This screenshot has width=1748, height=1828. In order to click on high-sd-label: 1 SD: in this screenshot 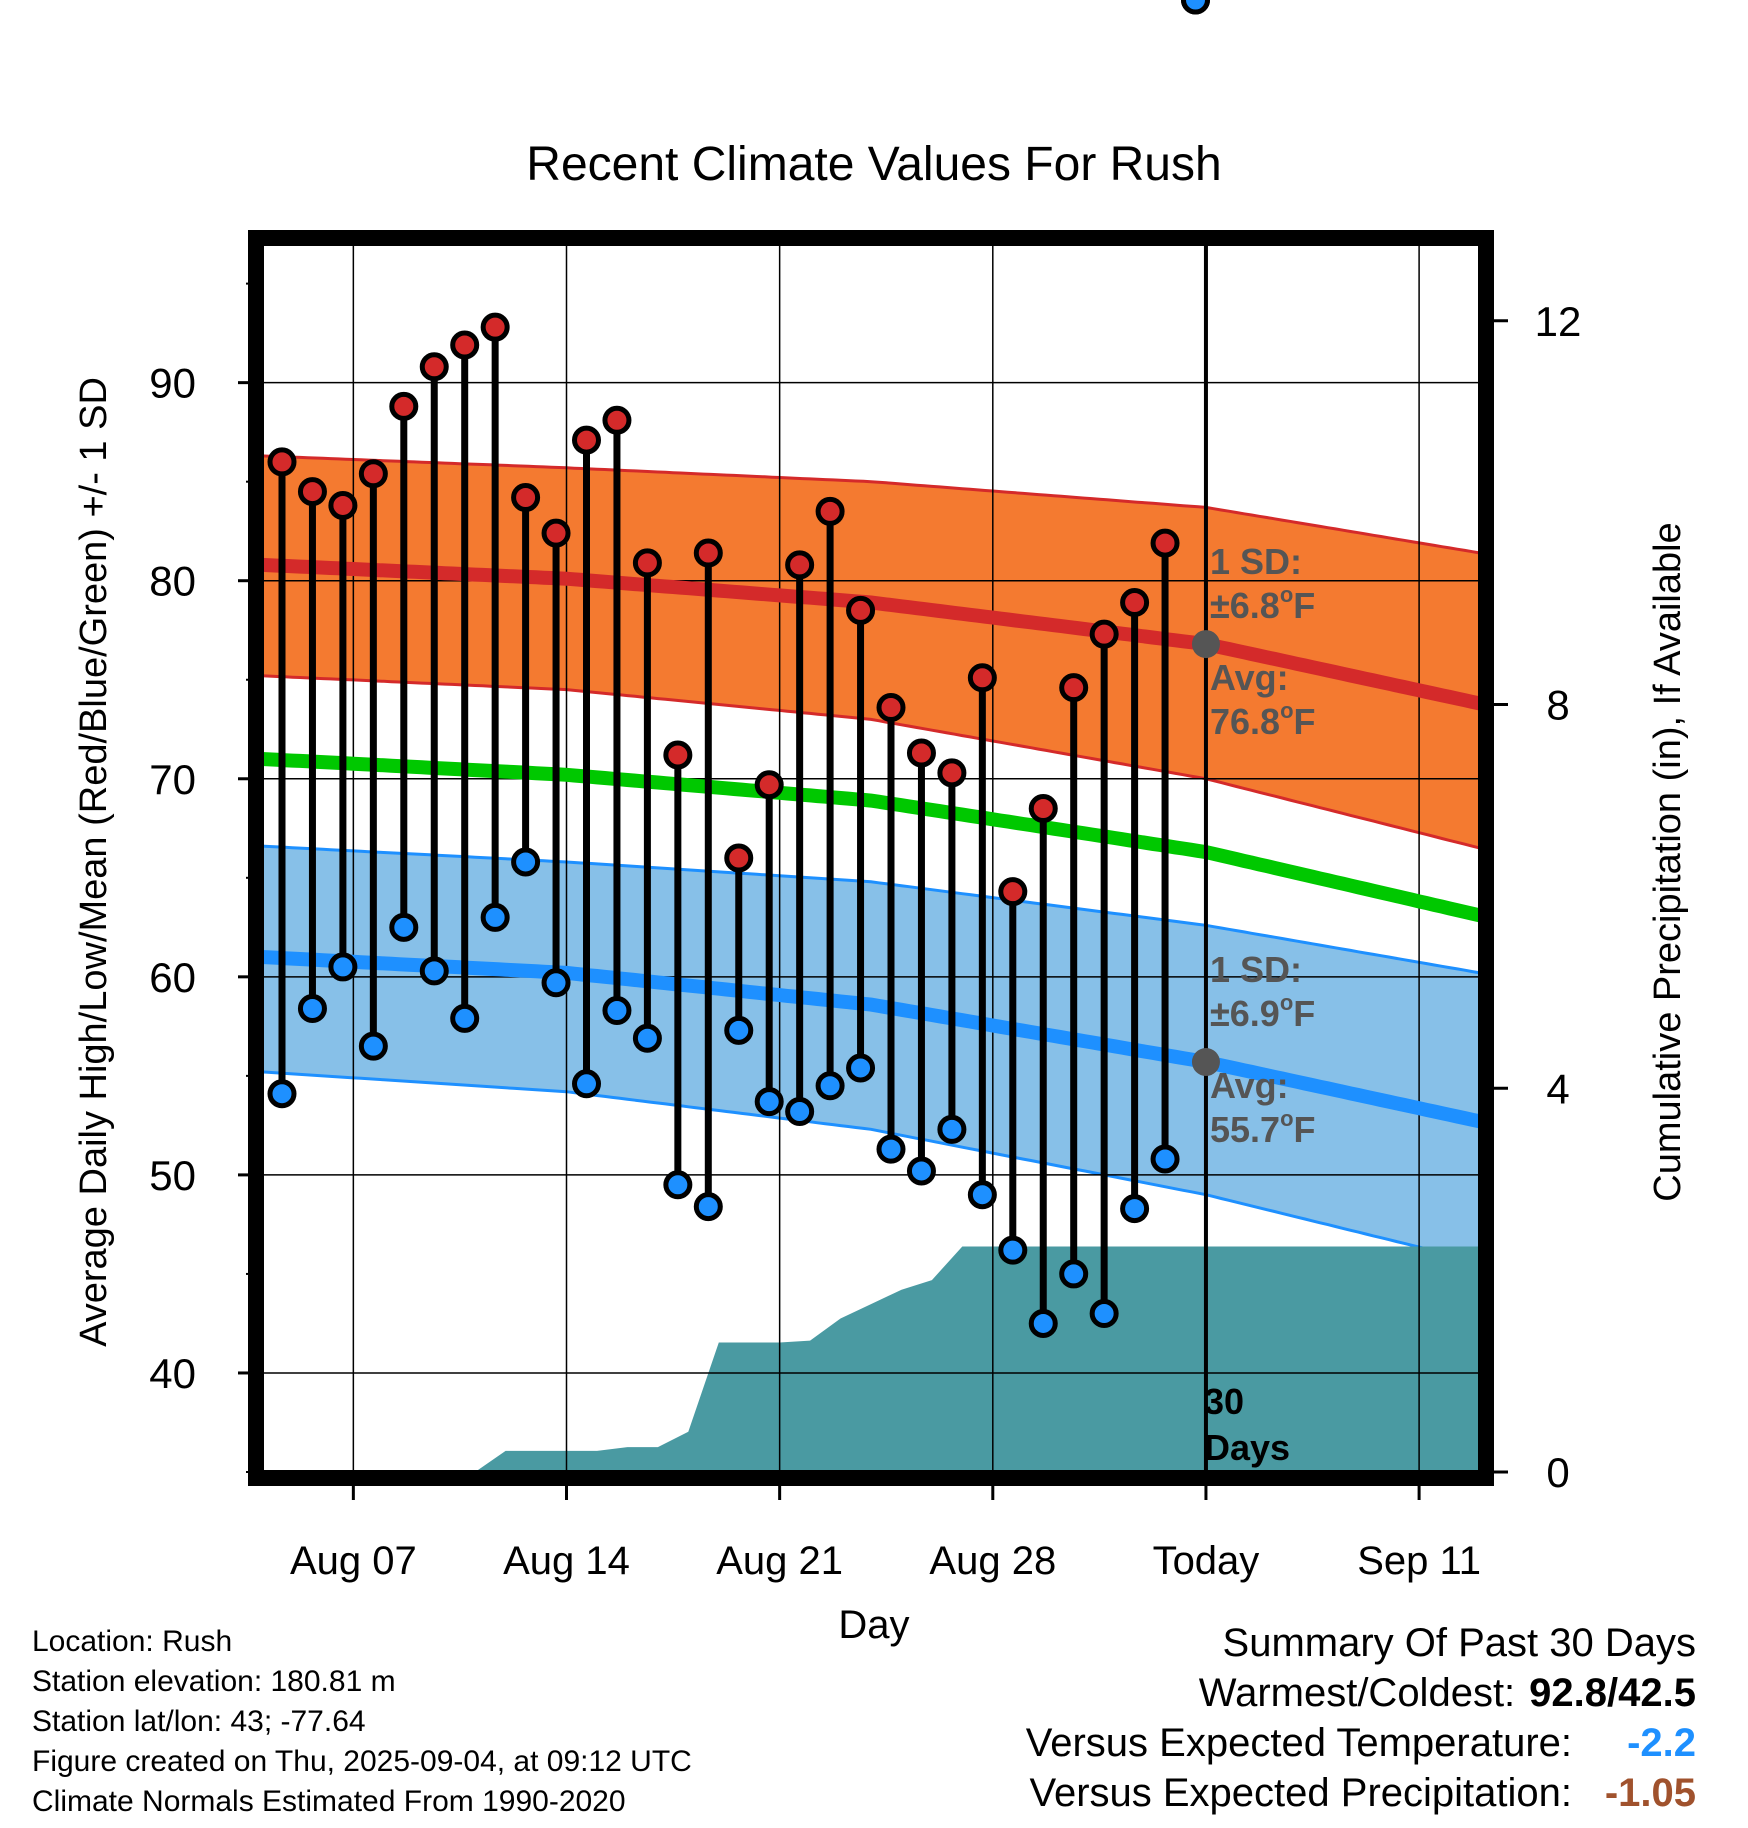, I will do `click(1256, 561)`.